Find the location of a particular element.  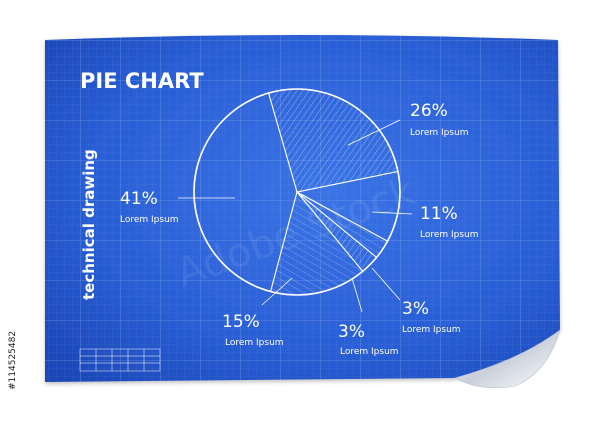

stock-id: #114525482 is located at coordinates (13, 360).